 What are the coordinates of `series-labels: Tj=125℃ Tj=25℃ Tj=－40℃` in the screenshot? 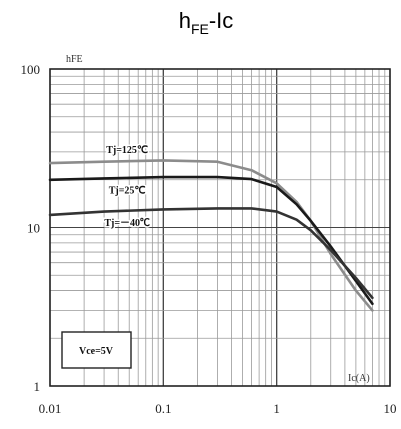 It's located at (127, 187).